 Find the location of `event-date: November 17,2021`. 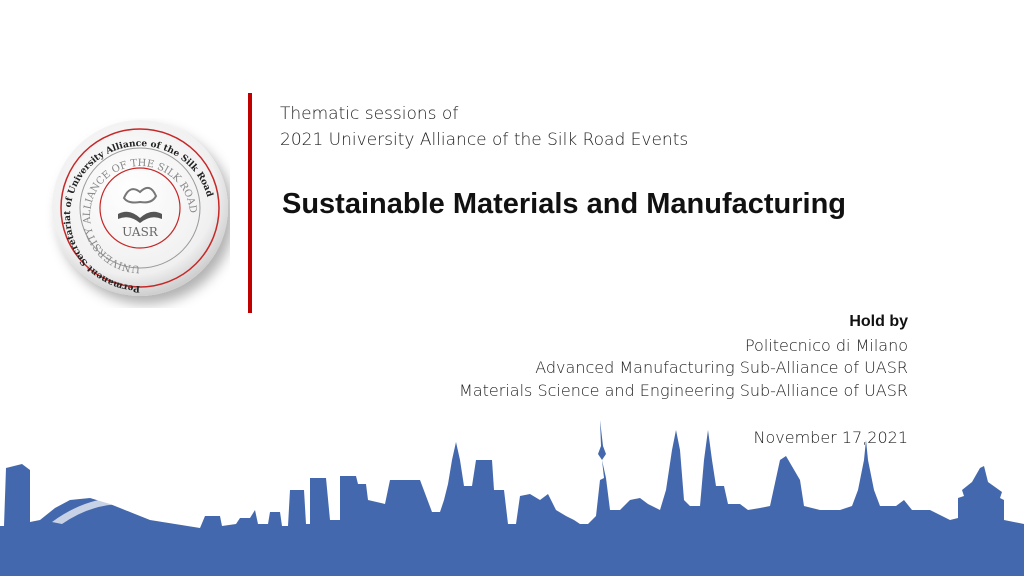

event-date: November 17,2021 is located at coordinates (830, 437).